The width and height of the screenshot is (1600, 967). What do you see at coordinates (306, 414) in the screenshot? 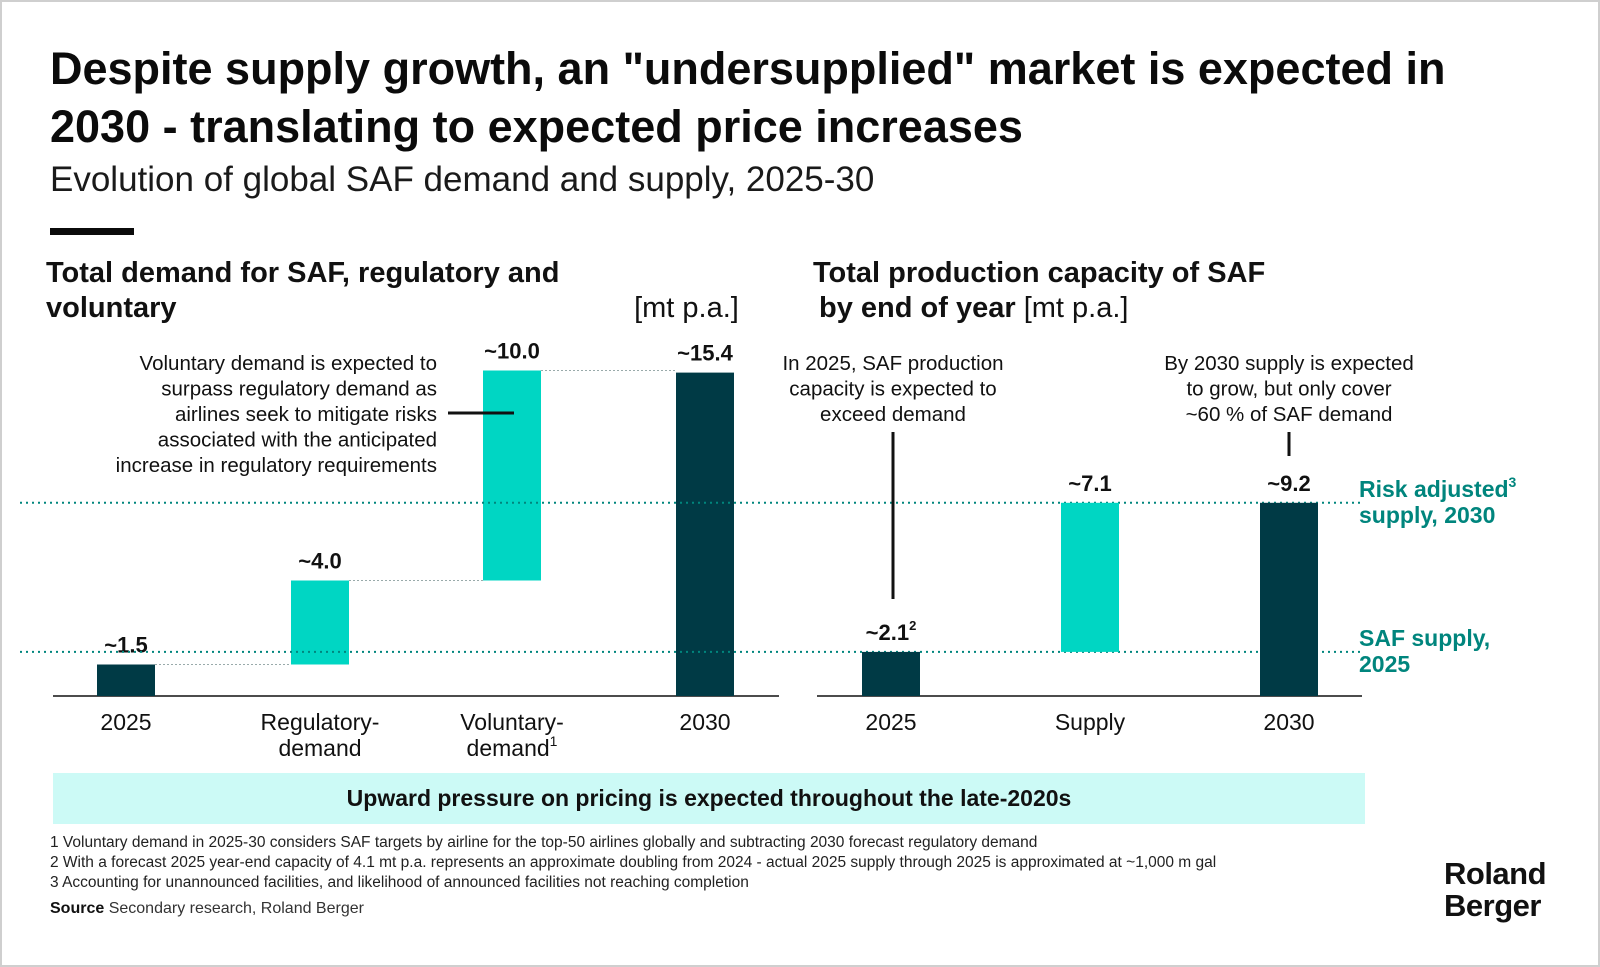
I see `demand-annotation-line: airlines seek to mitigate risks` at bounding box center [306, 414].